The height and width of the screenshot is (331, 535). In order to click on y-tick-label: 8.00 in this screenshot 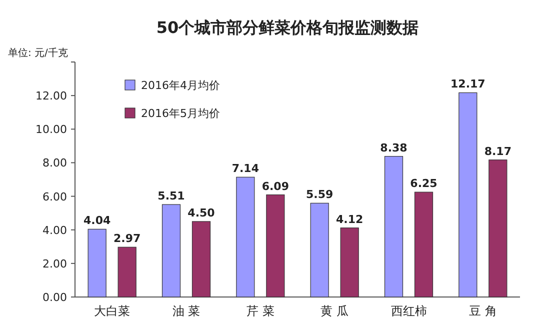, I will do `click(54, 163)`.